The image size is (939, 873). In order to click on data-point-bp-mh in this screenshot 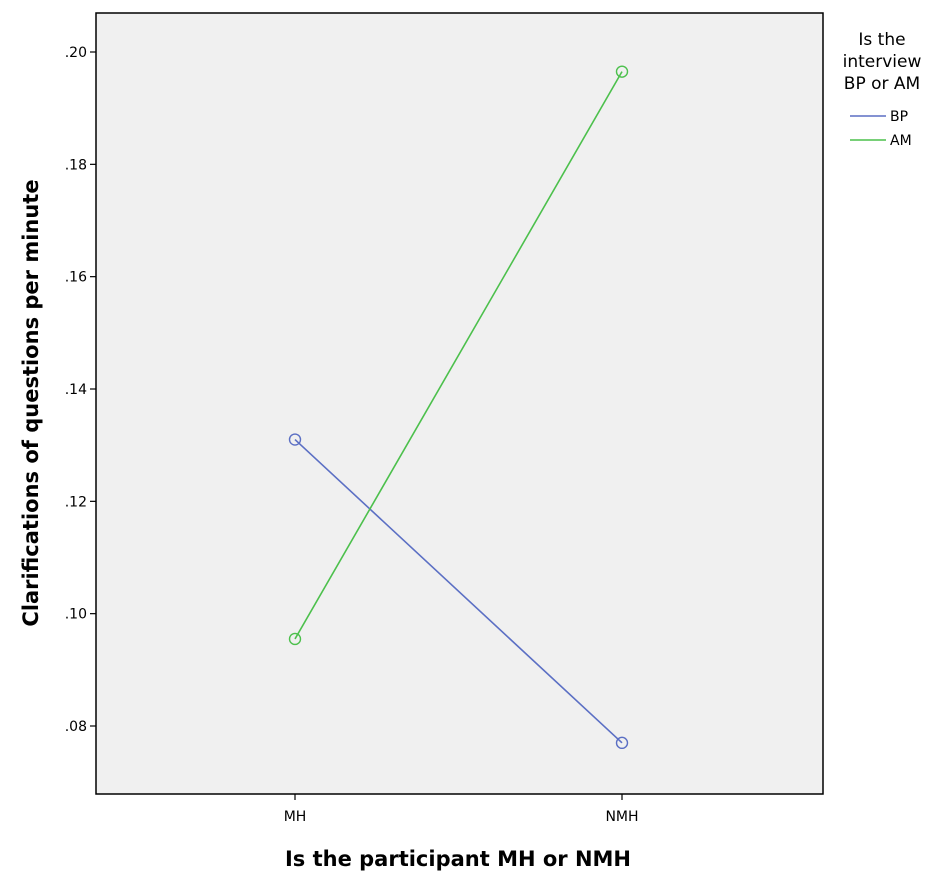, I will do `click(295, 439)`.